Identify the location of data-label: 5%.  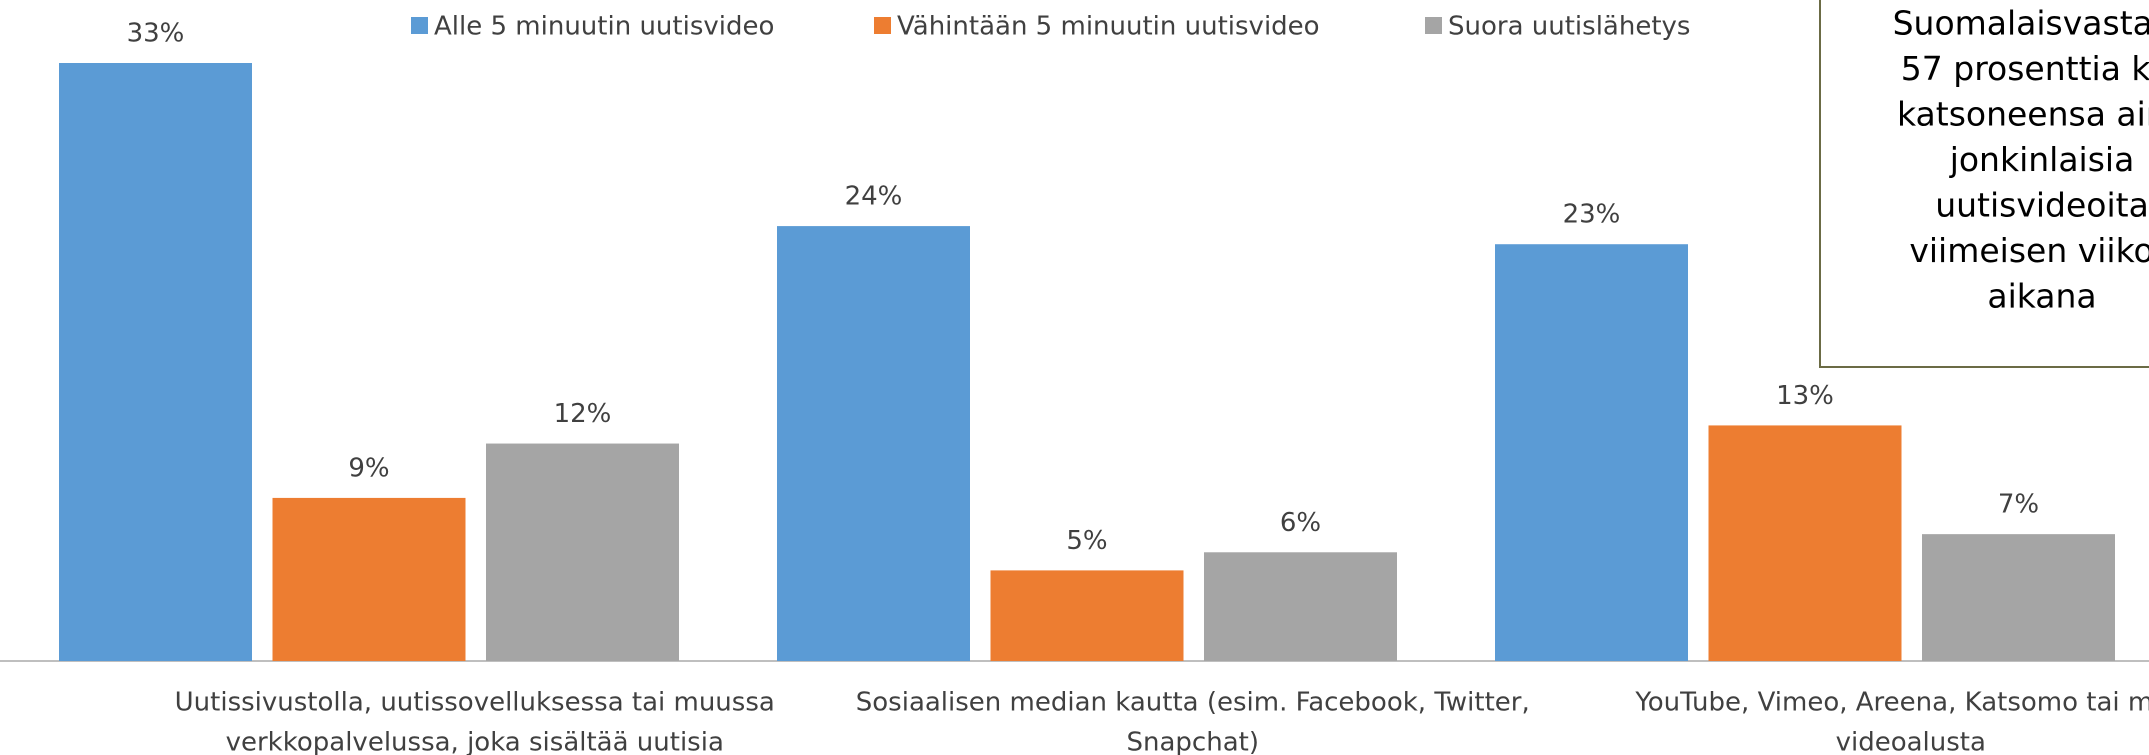
(1086, 541).